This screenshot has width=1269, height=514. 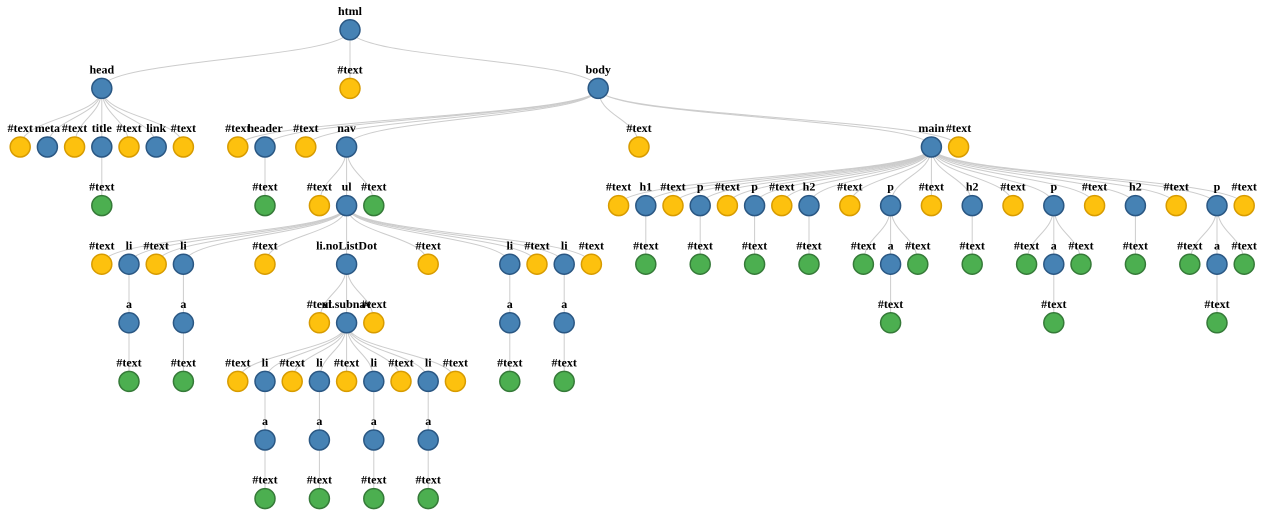 What do you see at coordinates (346, 245) in the screenshot?
I see `svg-text: li.noListDot` at bounding box center [346, 245].